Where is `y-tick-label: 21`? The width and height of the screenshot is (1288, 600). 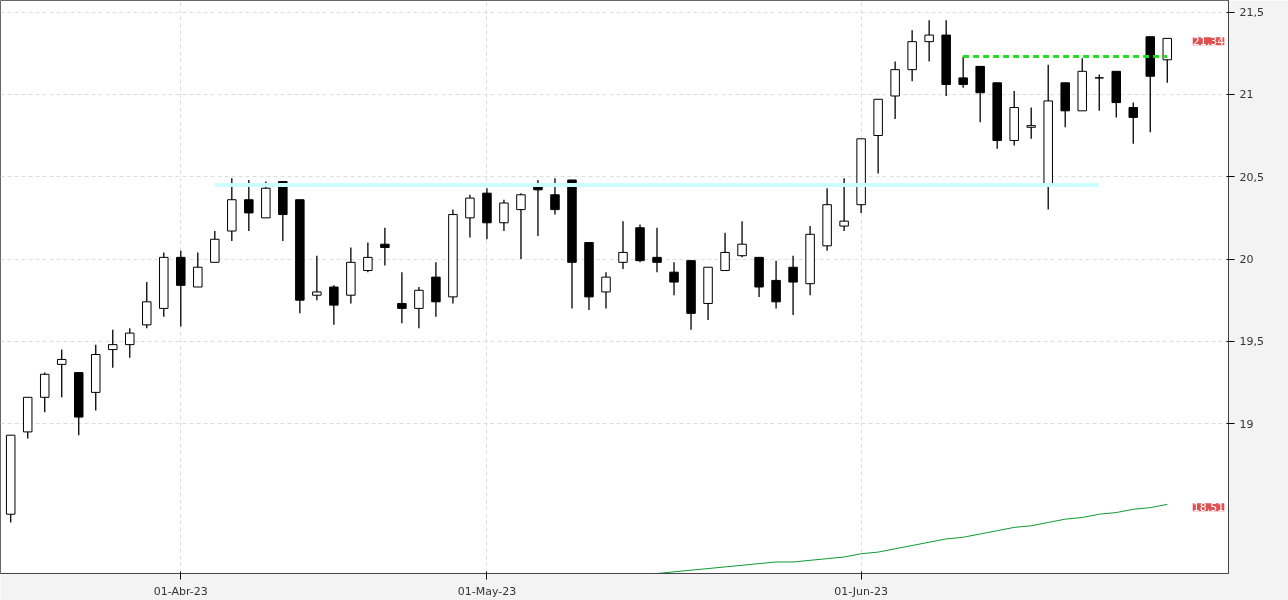 y-tick-label: 21 is located at coordinates (1246, 95).